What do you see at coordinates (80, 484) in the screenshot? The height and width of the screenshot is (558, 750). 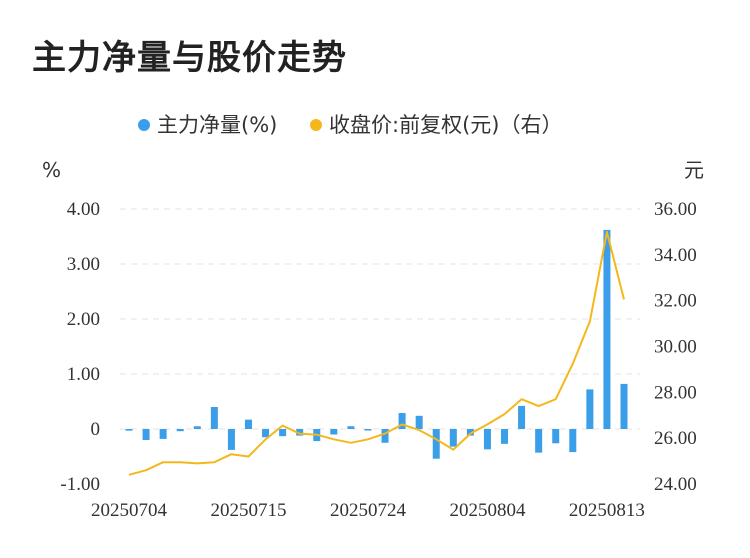 I see `left-tick-label: -1.00` at bounding box center [80, 484].